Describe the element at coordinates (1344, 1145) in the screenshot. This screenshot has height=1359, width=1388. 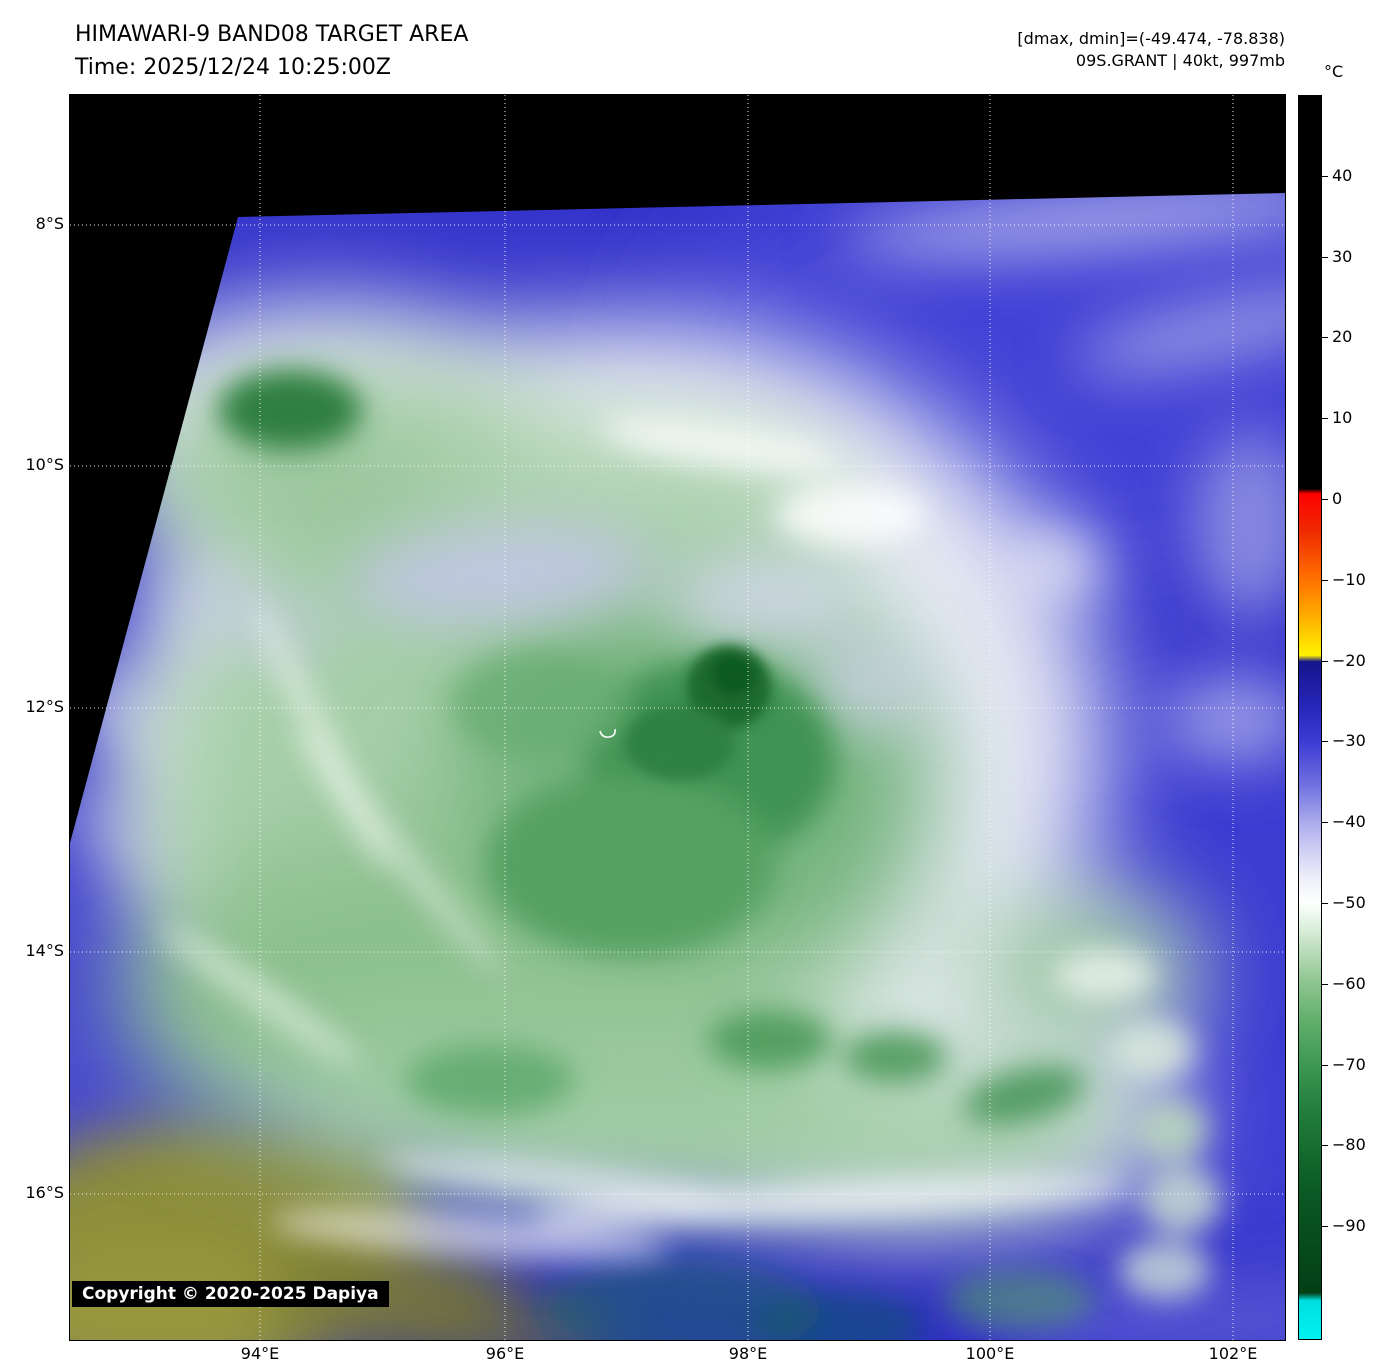
I see `cbar-tick-m80: −80` at that location.